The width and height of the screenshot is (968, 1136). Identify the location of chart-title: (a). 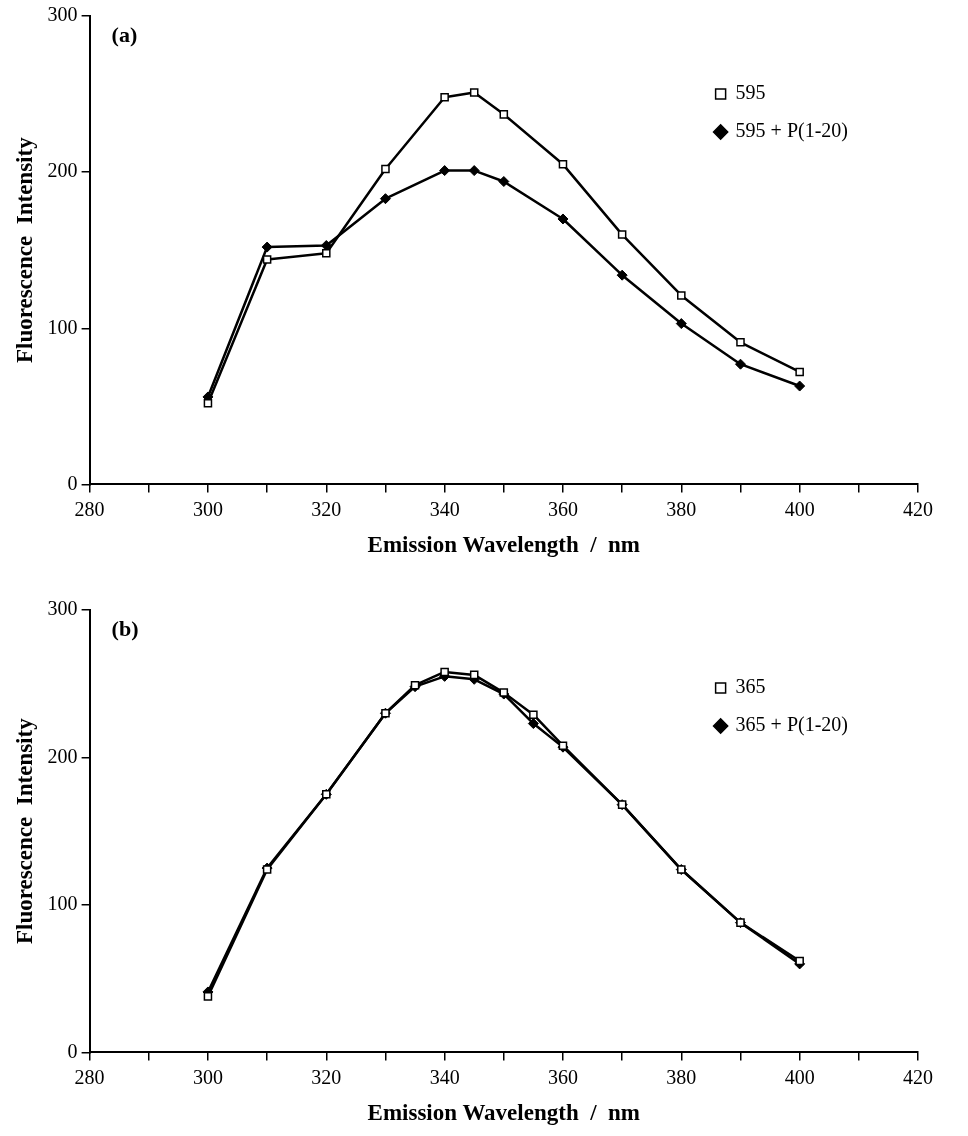
(124, 34).